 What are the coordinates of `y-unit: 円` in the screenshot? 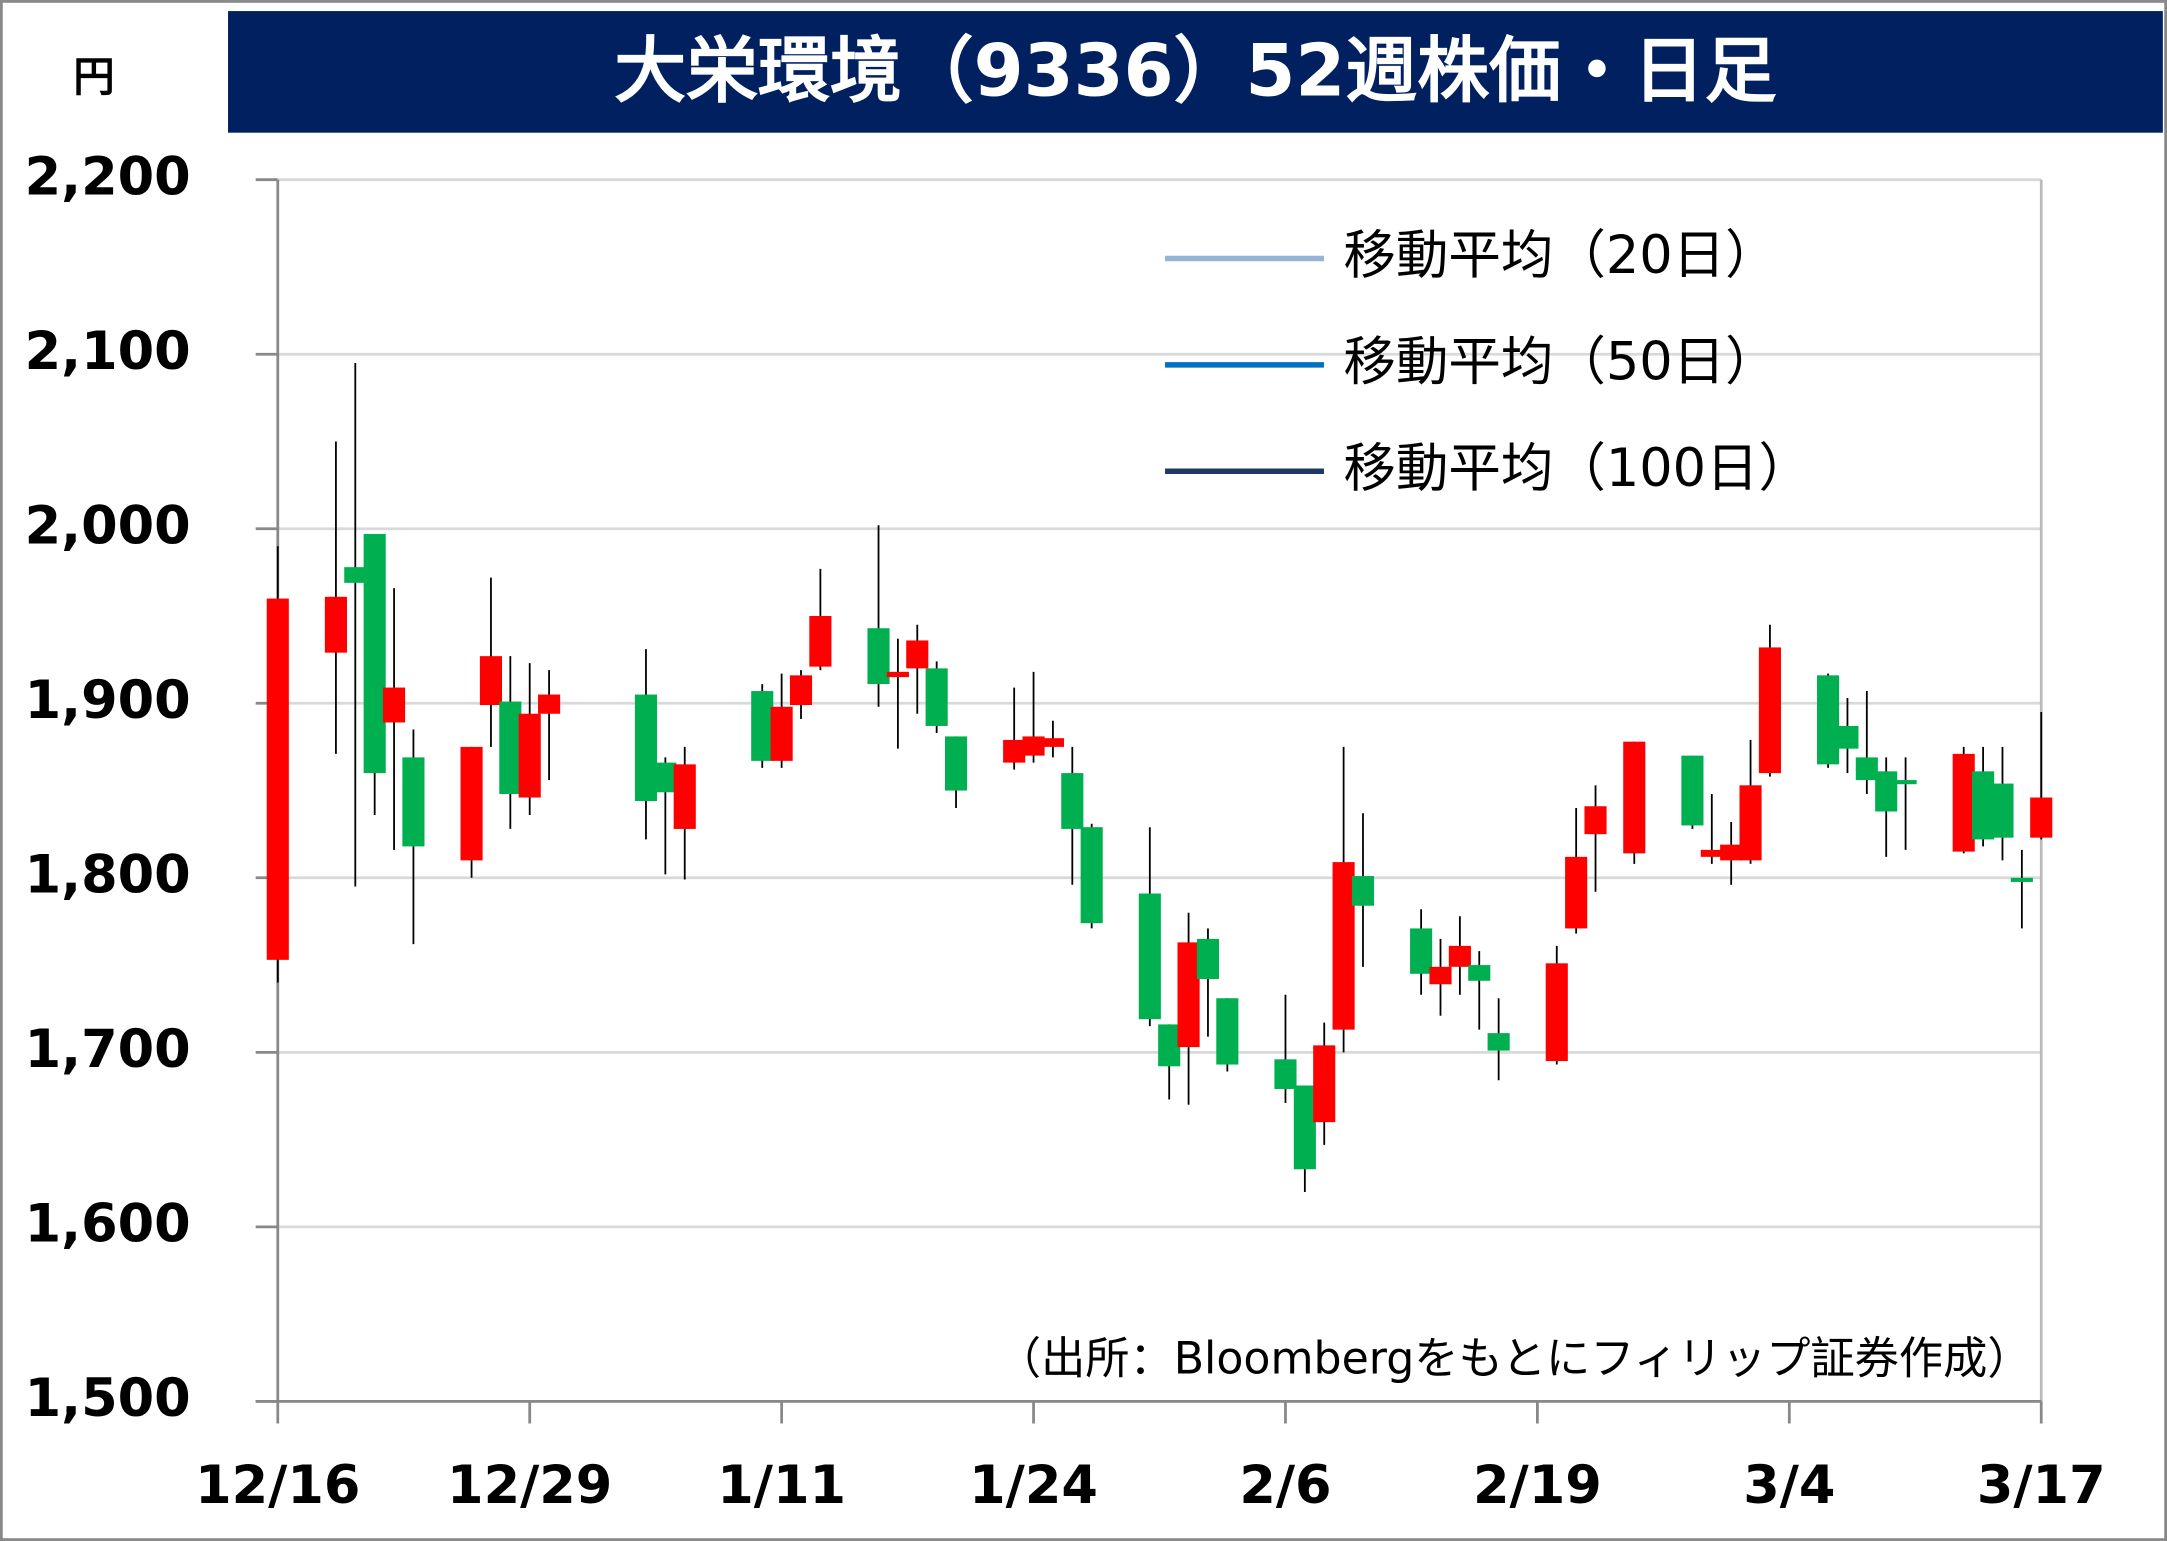 It's located at (93, 77).